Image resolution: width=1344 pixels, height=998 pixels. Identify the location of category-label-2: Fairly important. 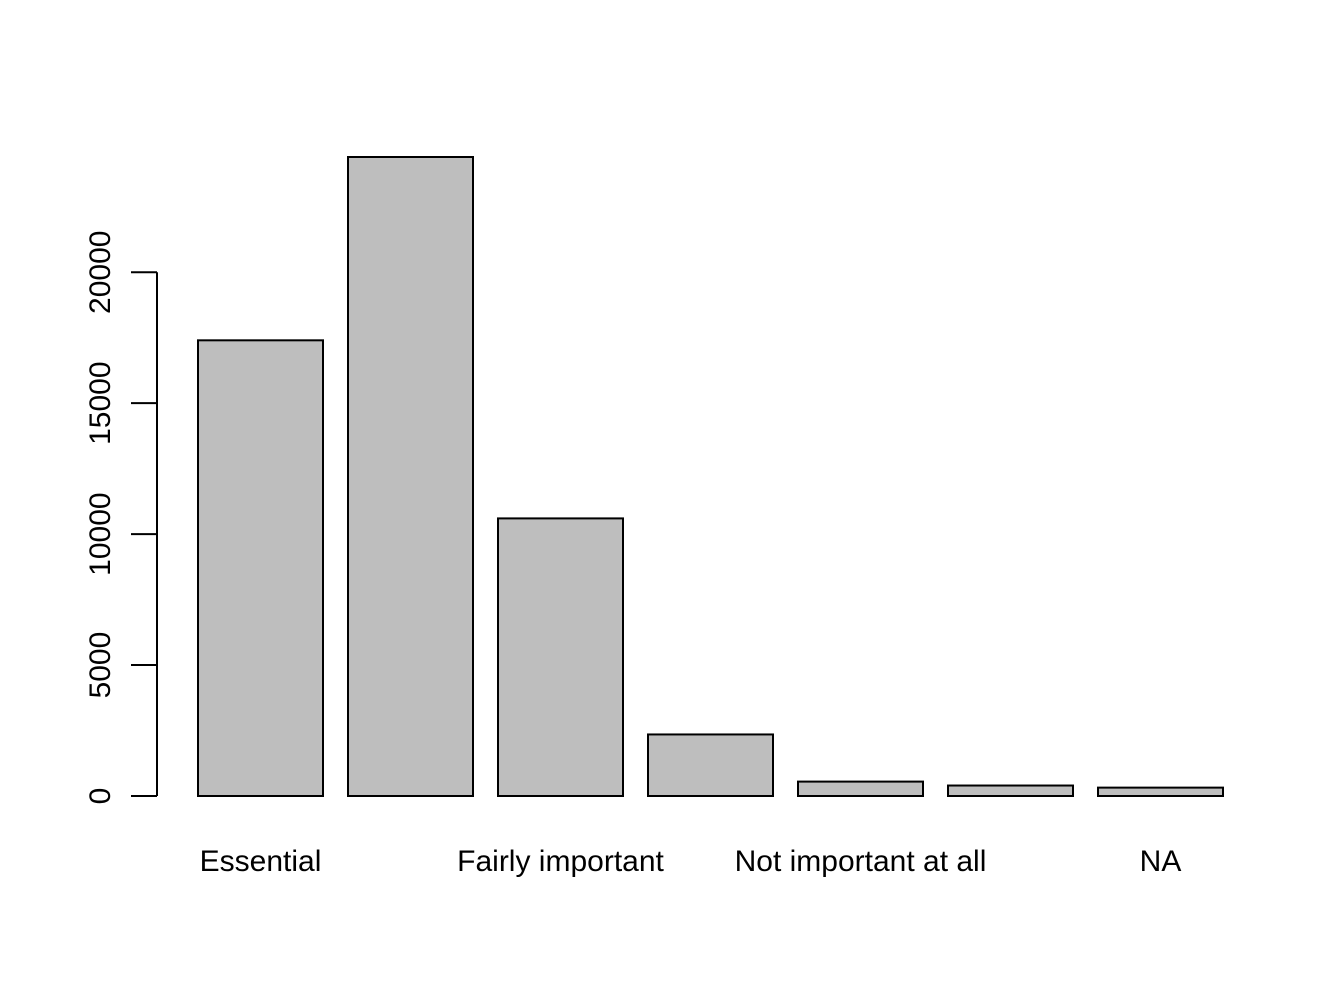
(560, 861).